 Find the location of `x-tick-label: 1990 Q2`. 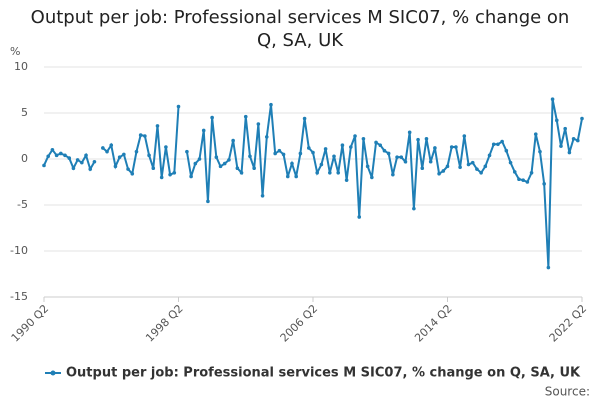

x-tick-label: 1990 Q2 is located at coordinates (30, 323).